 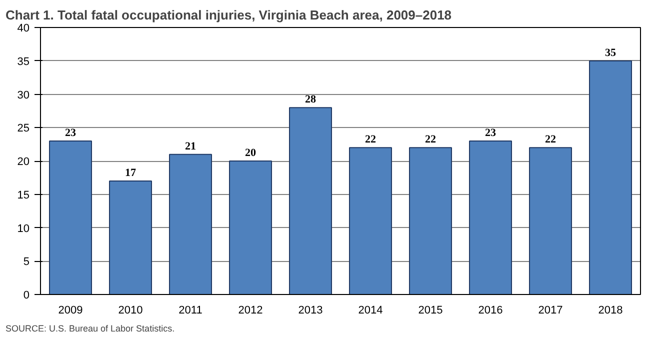 I want to click on y-tick-label: 35, so click(x=23, y=62).